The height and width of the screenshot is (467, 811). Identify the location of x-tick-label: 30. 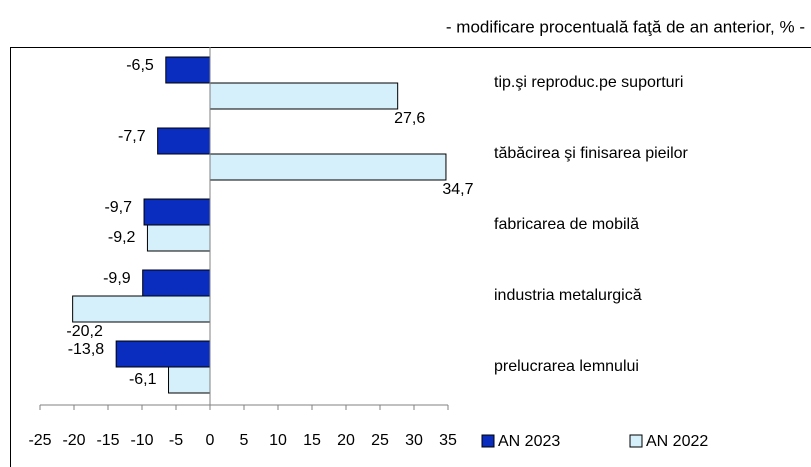
(414, 440).